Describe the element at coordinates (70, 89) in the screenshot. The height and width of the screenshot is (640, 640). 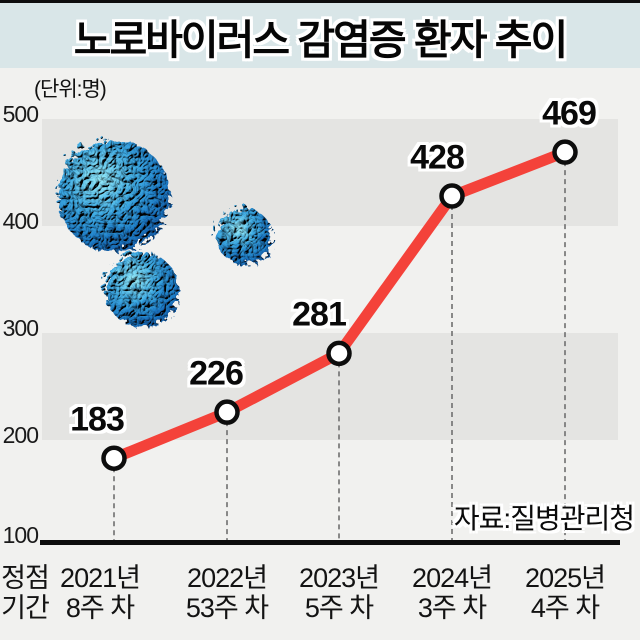
I see `unit-label: (단위:명)` at that location.